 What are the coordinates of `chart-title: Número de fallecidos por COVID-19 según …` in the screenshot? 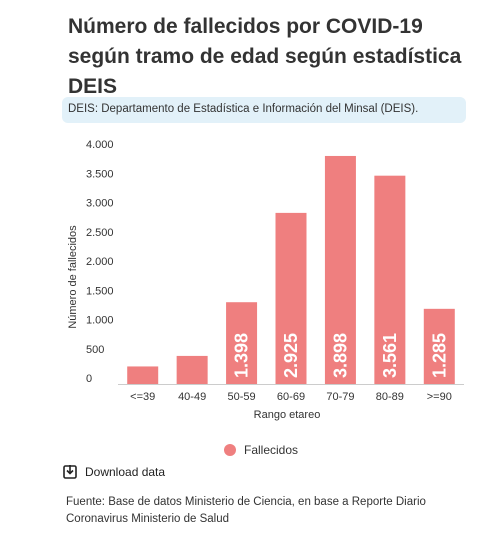 It's located at (265, 56).